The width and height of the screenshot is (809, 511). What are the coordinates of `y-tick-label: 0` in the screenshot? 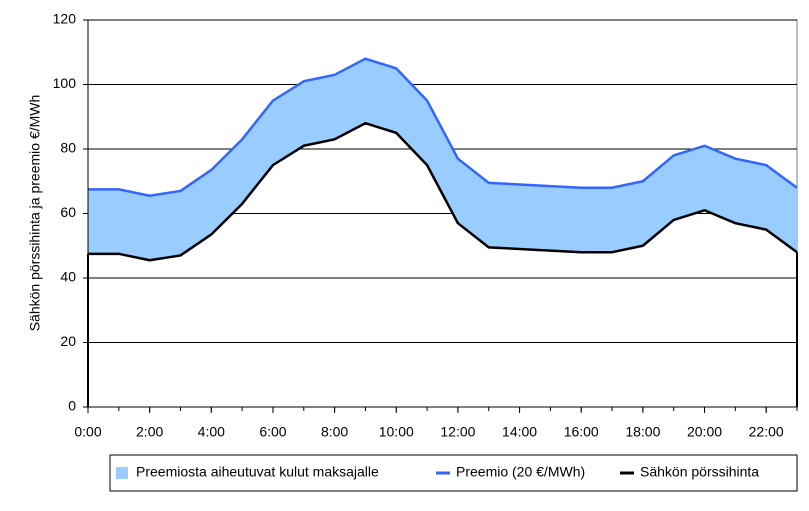 It's located at (72, 406).